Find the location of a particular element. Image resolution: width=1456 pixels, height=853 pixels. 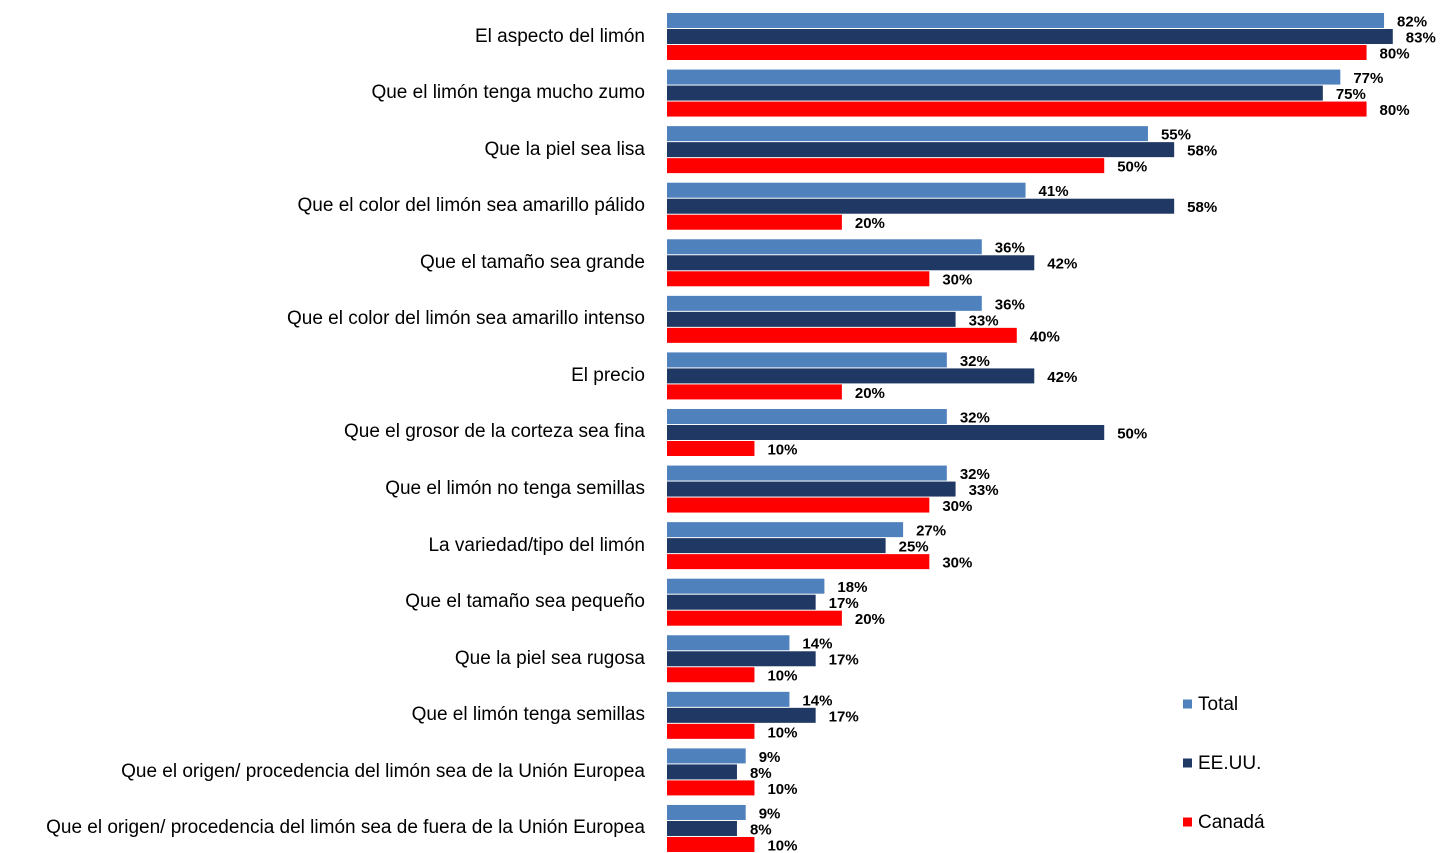

category-label: El aspecto del limón is located at coordinates (559, 36).